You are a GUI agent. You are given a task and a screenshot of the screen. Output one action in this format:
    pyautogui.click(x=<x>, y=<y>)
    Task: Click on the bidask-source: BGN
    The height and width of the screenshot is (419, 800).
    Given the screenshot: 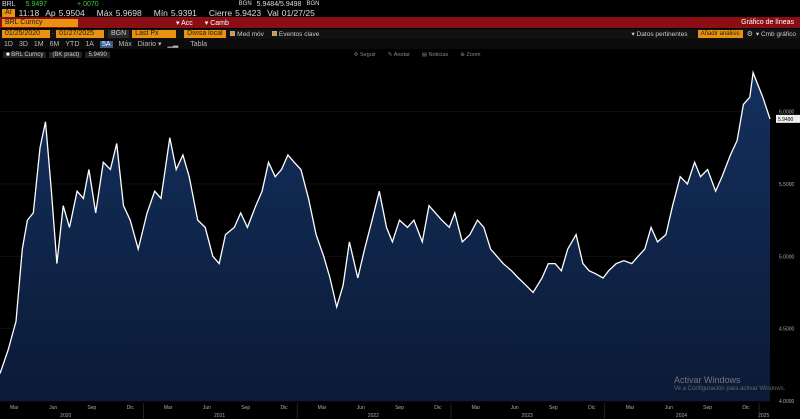 What is the action you would take?
    pyautogui.click(x=245, y=4)
    